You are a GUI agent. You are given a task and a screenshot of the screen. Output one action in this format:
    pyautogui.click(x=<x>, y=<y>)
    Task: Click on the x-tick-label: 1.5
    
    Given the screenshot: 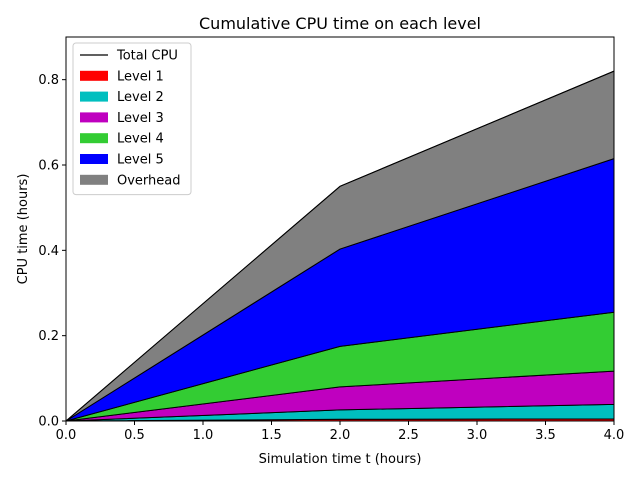 What is the action you would take?
    pyautogui.click(x=271, y=435)
    